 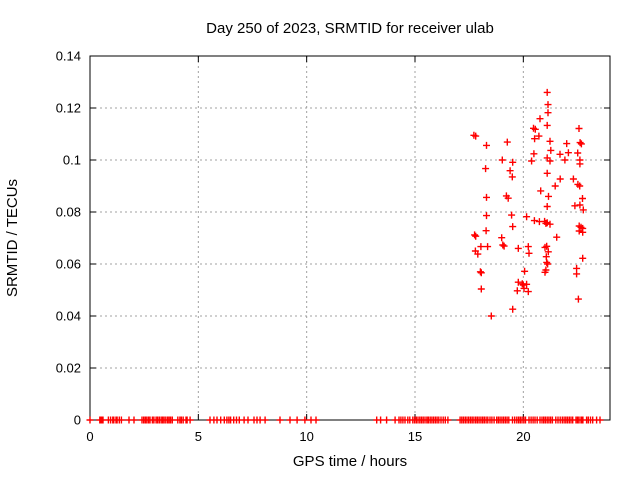 I want to click on y-axis-label: SRMTID / TECUs, so click(x=12, y=238).